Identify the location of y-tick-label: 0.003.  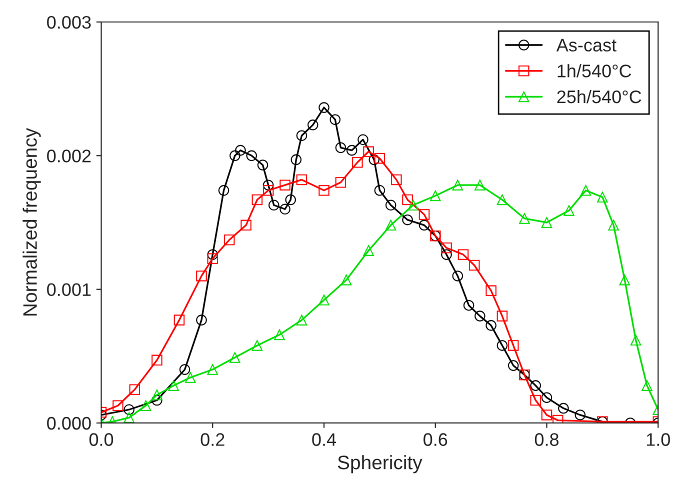
(69, 22).